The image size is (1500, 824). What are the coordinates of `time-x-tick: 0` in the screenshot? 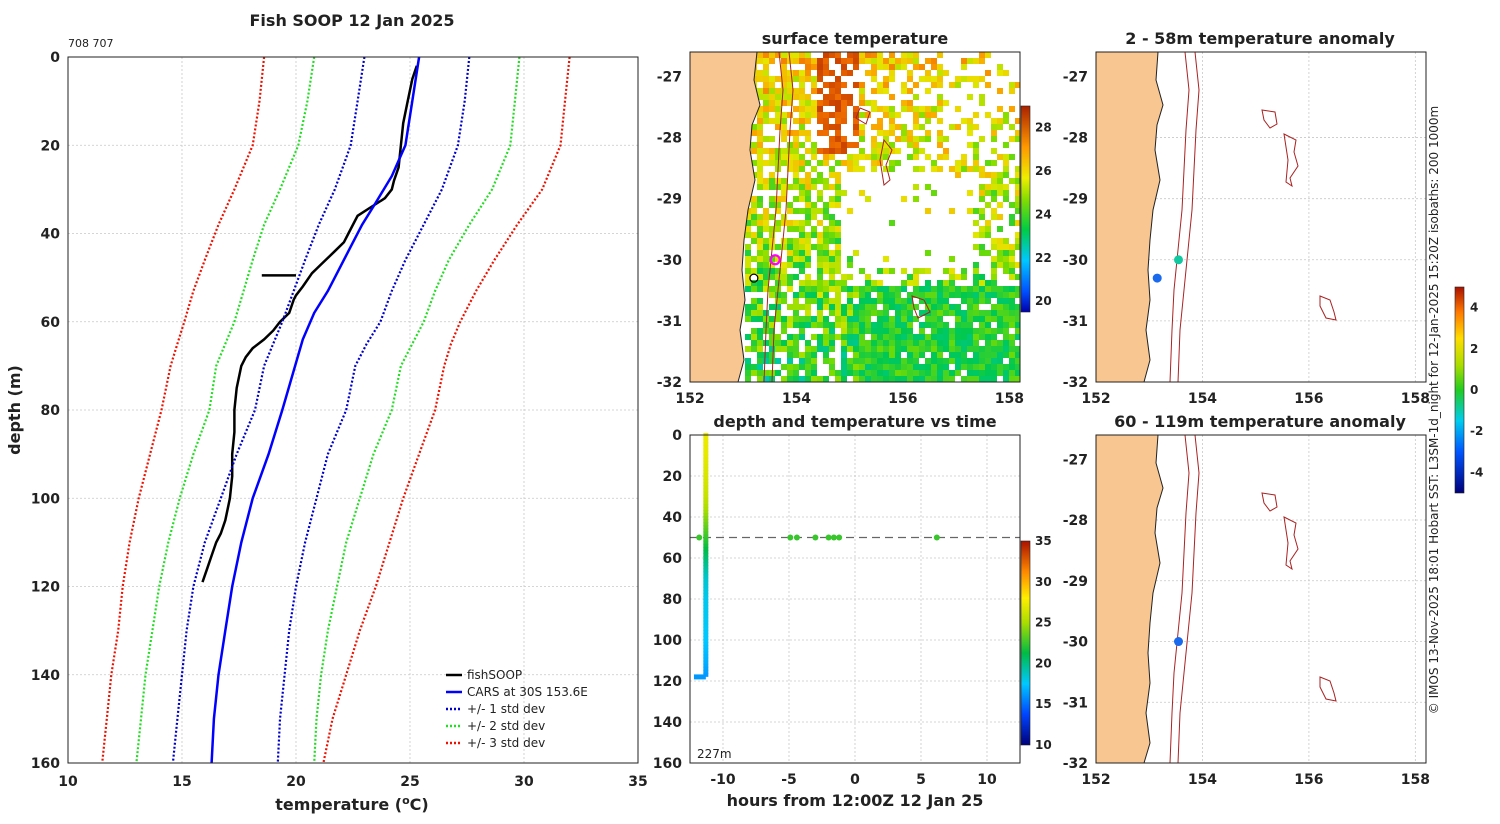 It's located at (855, 780).